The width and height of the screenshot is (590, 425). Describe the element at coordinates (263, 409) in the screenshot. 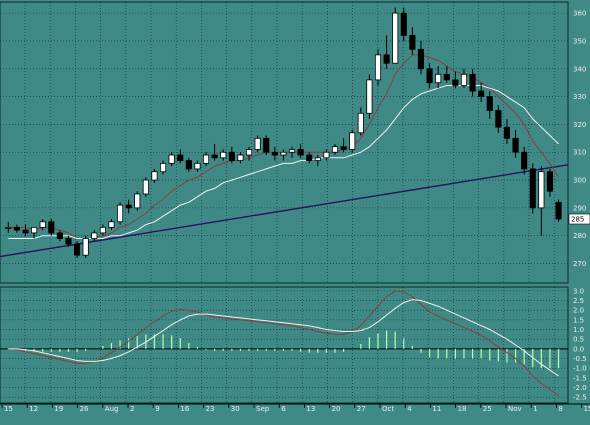

I see `date-axis-tick-label: Sep` at that location.